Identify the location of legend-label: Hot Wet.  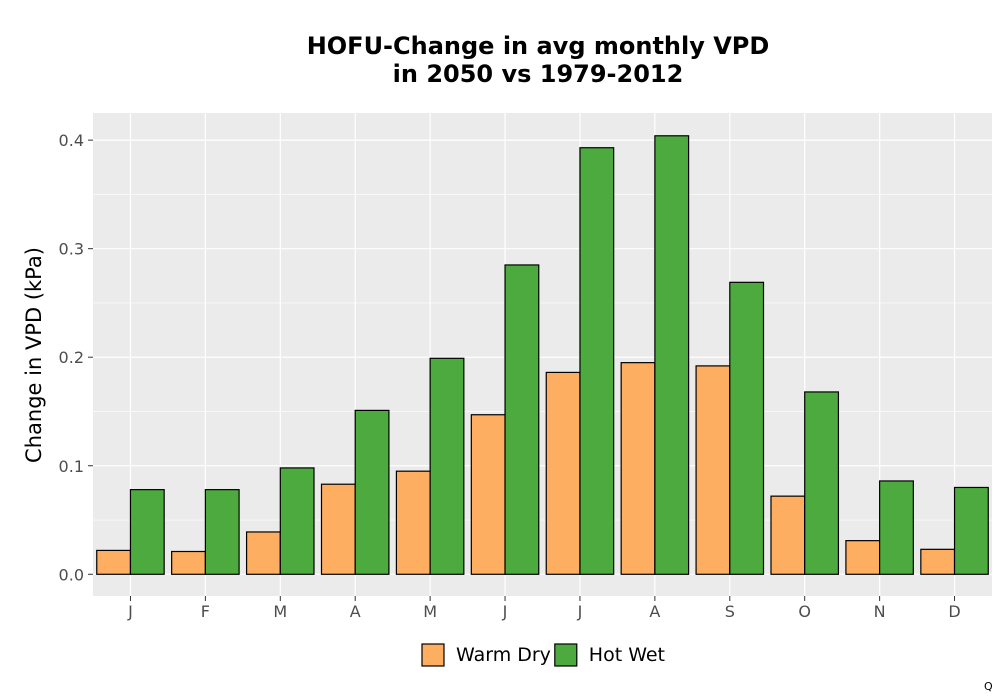
(627, 655).